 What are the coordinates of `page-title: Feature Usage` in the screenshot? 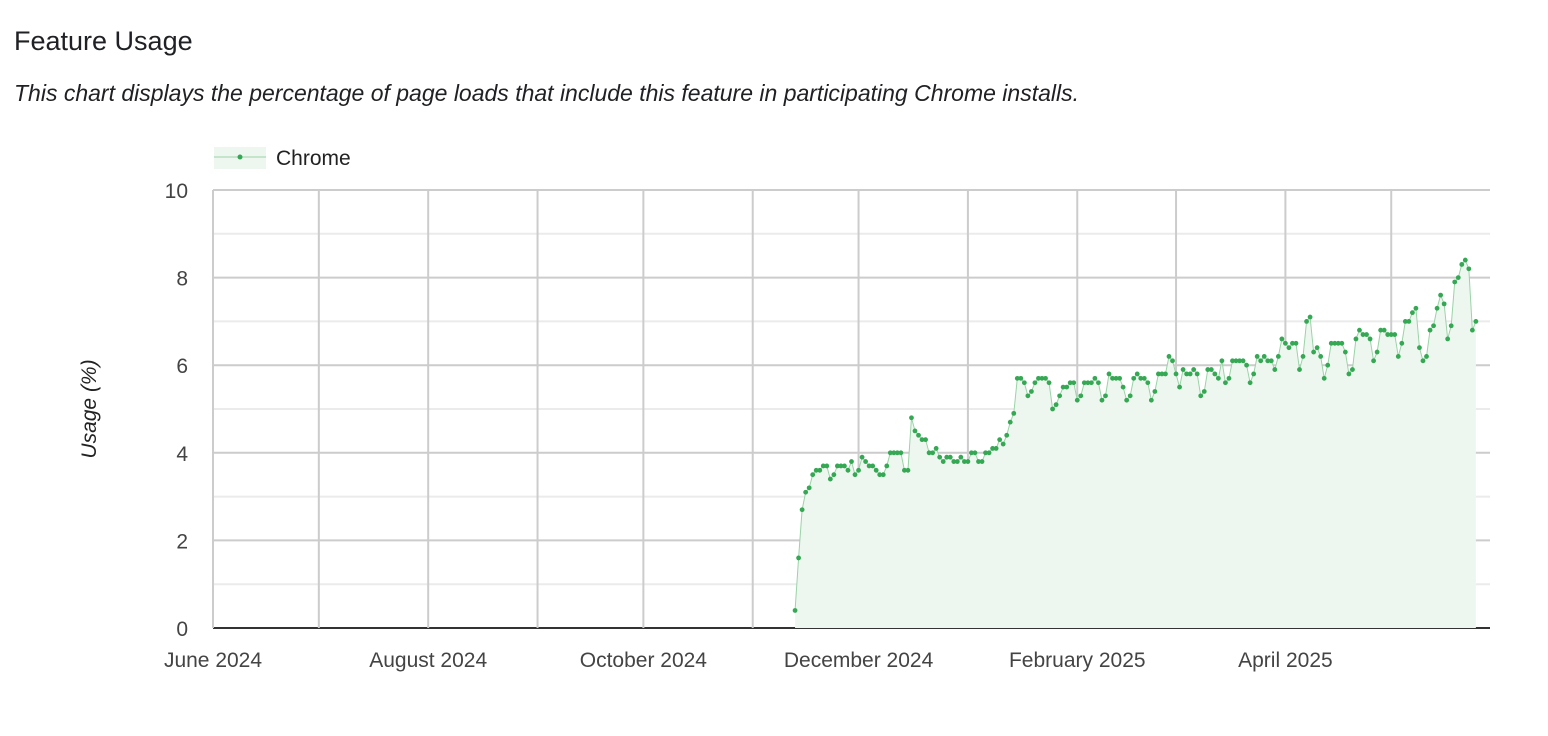 It's located at (103, 41).